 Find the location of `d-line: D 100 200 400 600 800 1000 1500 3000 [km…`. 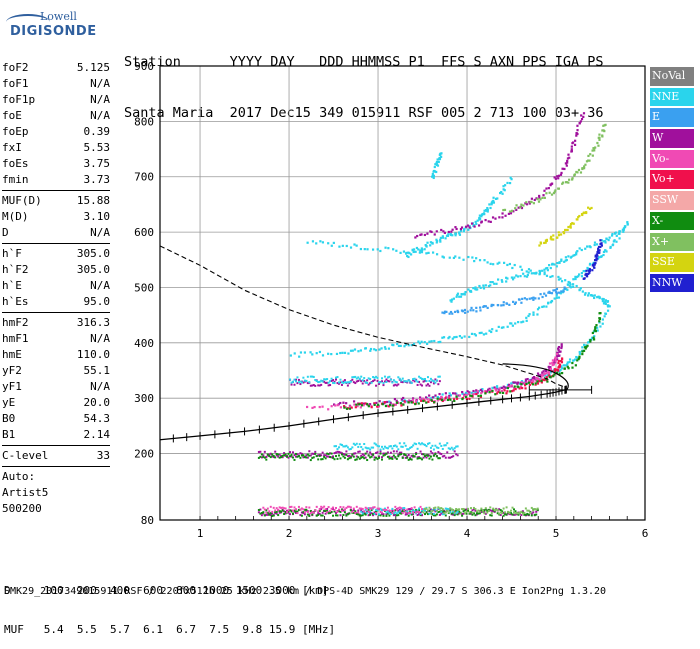

d-line: D 100 200 400 600 800 1000 1500 3000 [km… is located at coordinates (166, 590).